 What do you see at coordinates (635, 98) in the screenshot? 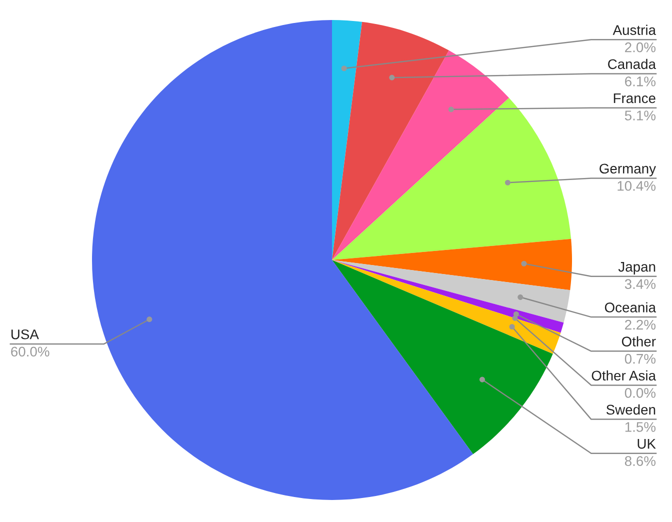
I see `slice-label: France` at bounding box center [635, 98].